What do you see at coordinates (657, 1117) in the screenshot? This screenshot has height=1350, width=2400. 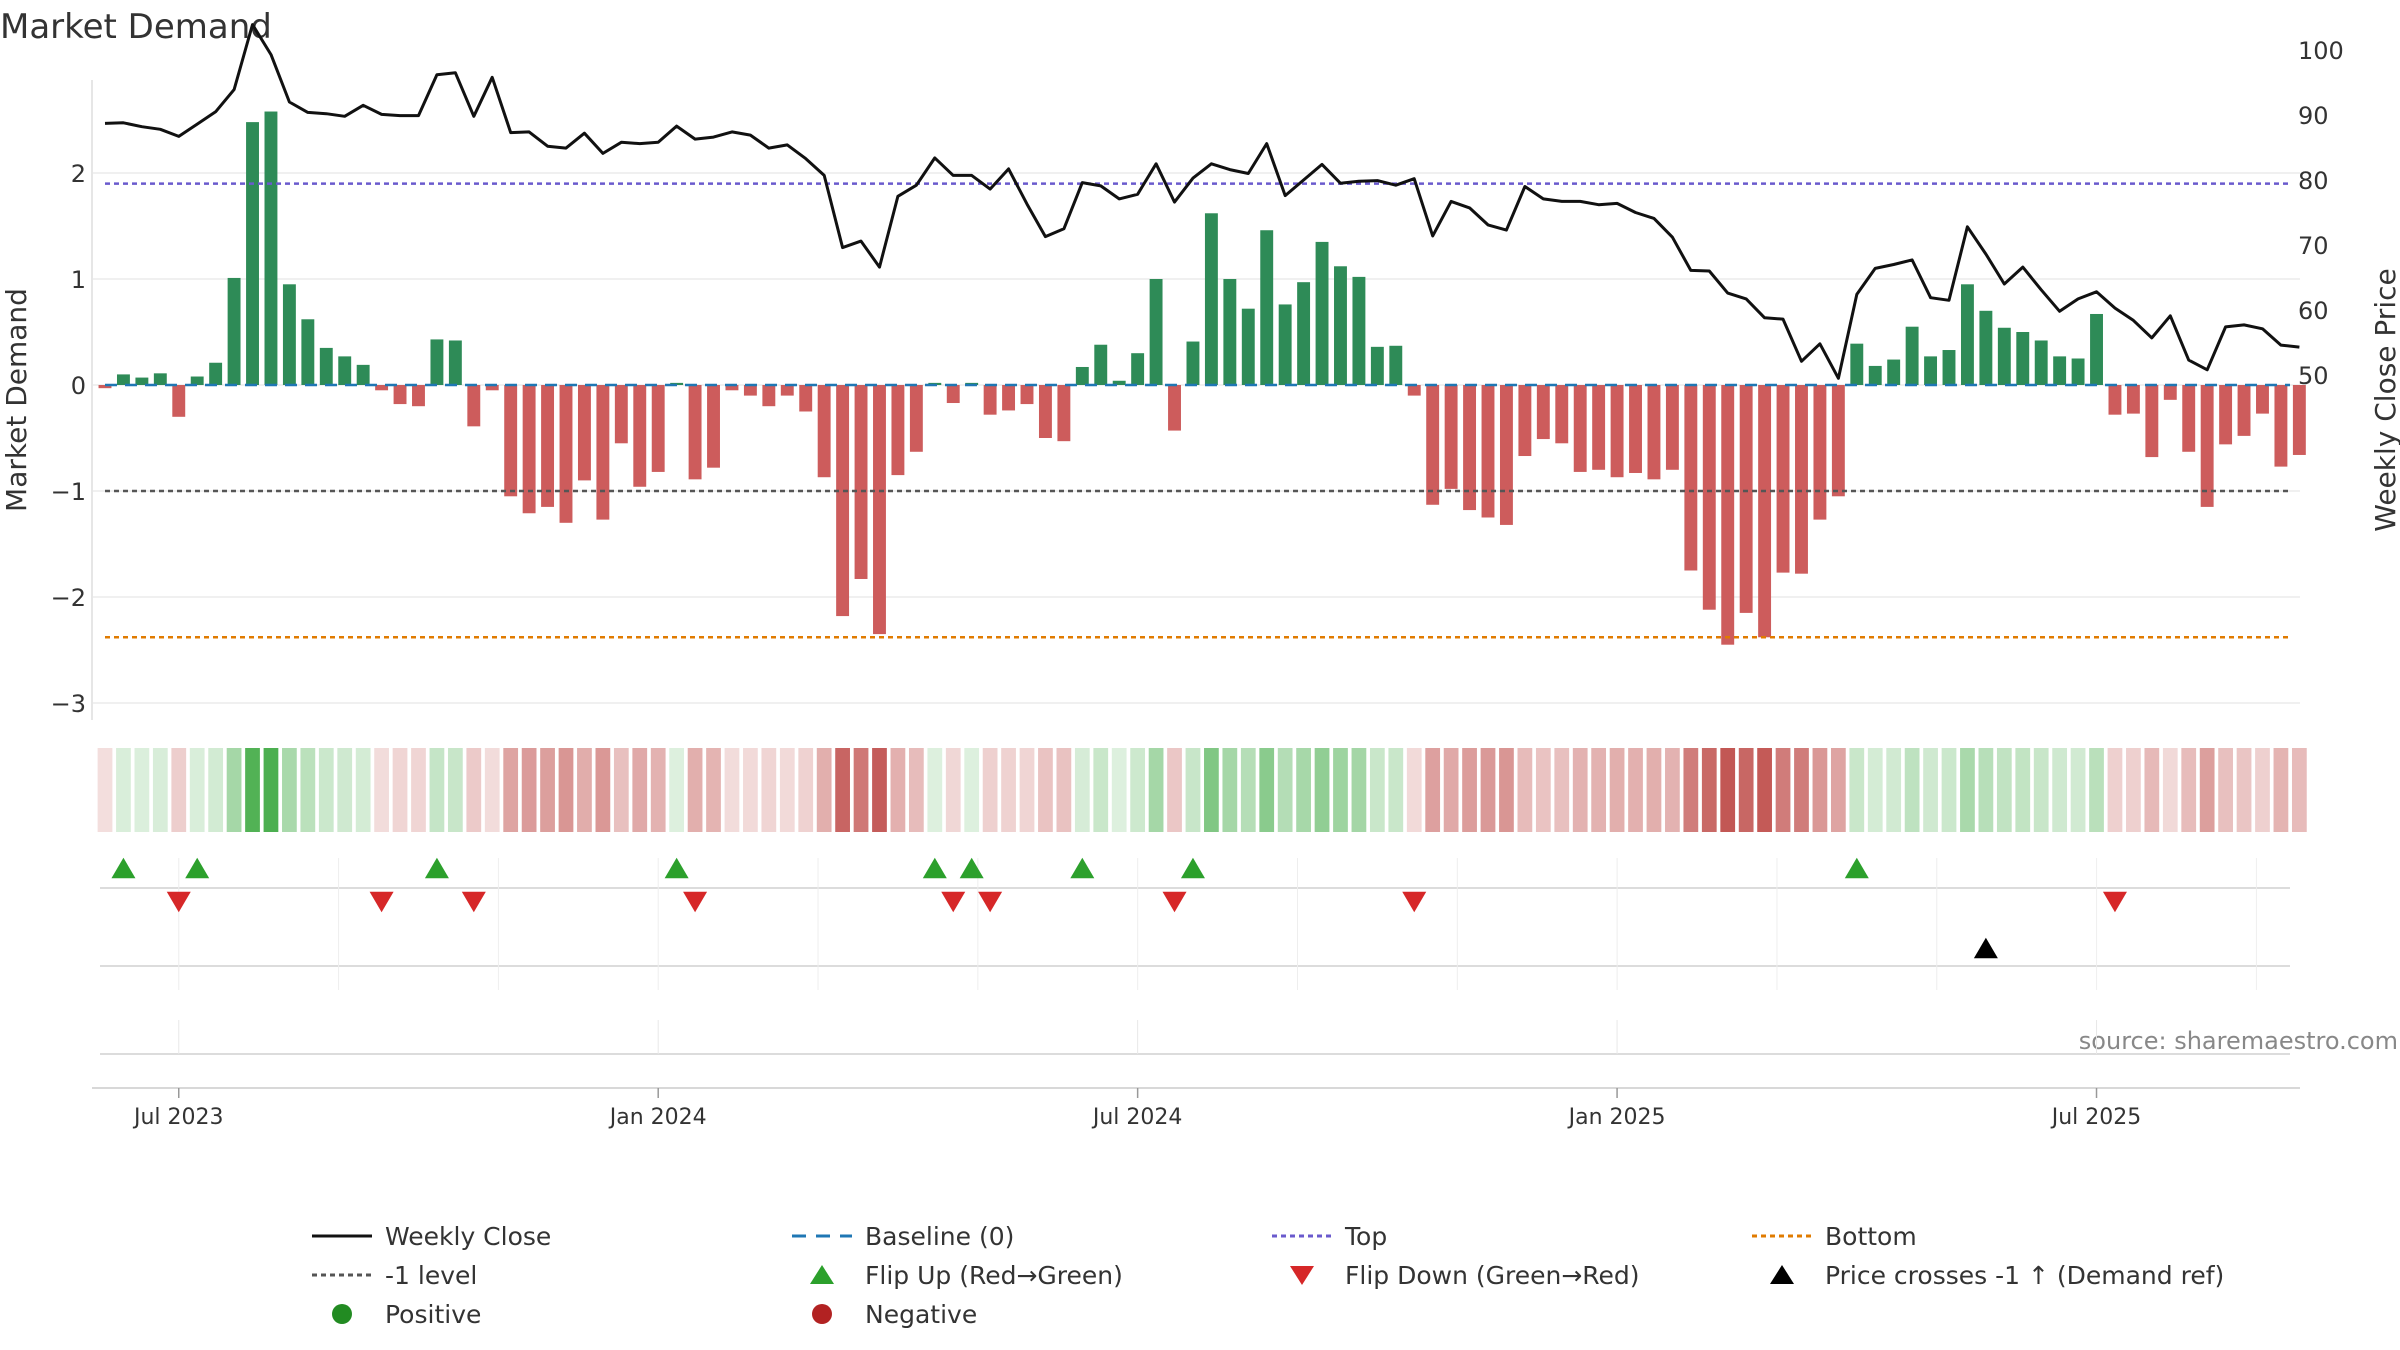 I see `x-tick-label: Jan 2024` at bounding box center [657, 1117].